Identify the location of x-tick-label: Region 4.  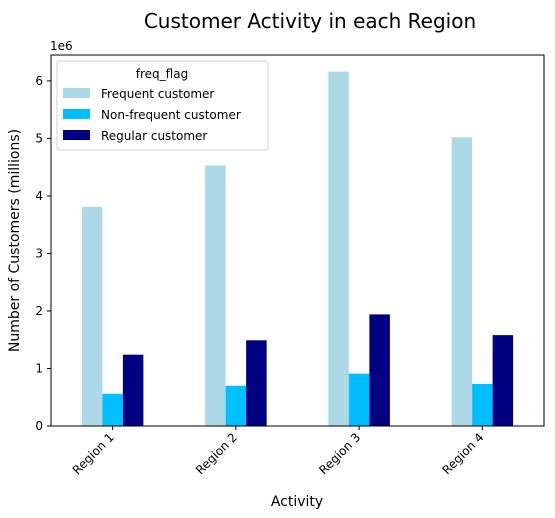
(462, 453).